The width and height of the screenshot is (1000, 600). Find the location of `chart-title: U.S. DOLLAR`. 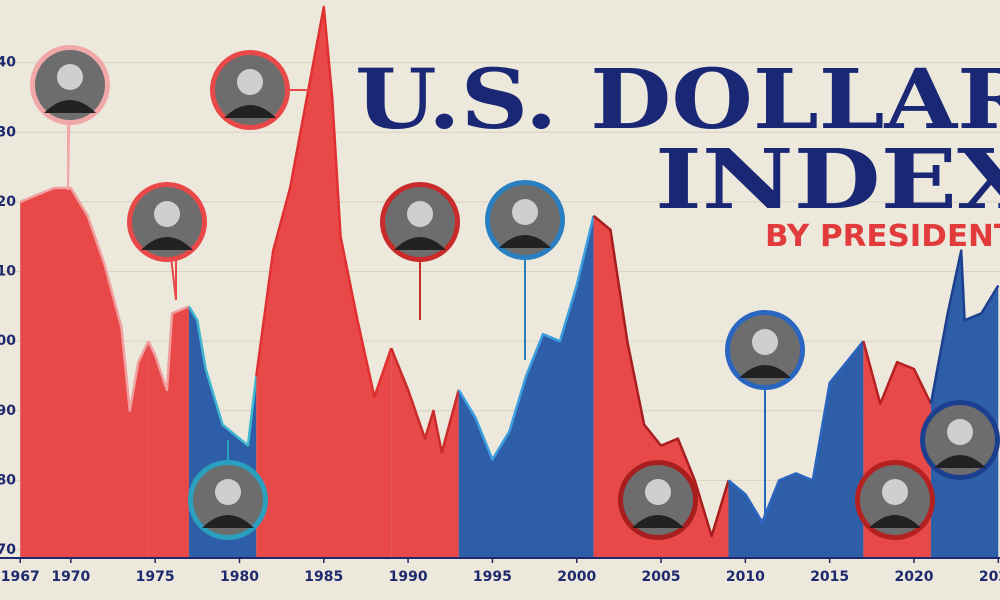

chart-title: U.S. DOLLAR is located at coordinates (677, 100).